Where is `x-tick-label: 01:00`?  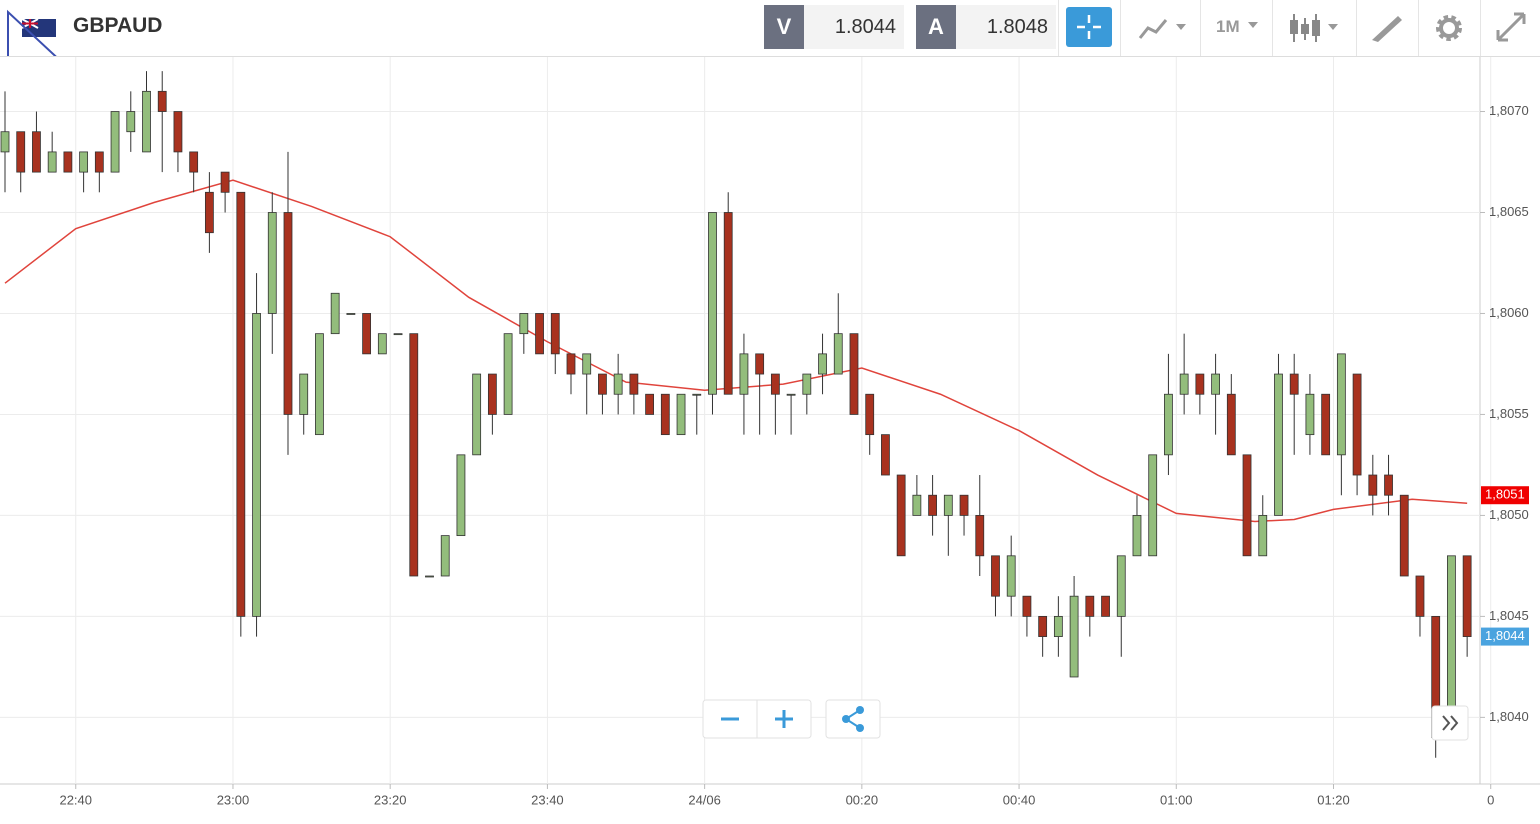 x-tick-label: 01:00 is located at coordinates (1176, 799).